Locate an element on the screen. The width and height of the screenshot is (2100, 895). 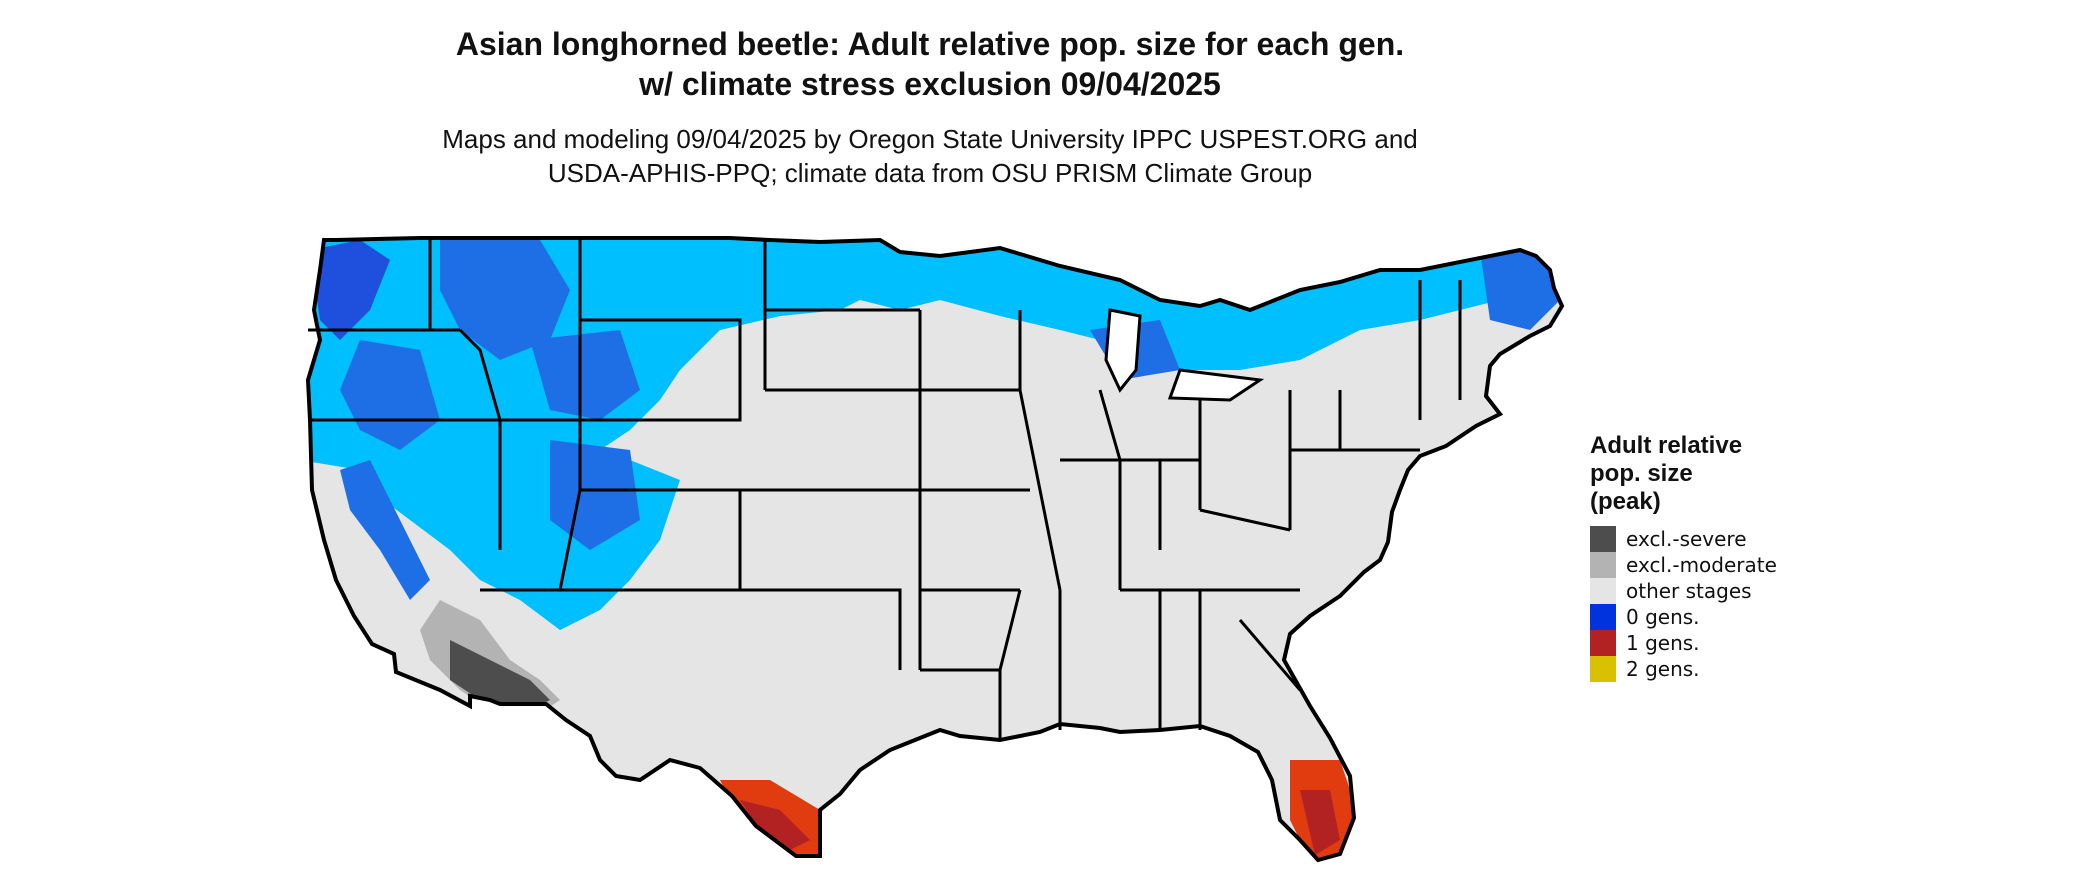
legend-label: 0 gens. is located at coordinates (1663, 617).